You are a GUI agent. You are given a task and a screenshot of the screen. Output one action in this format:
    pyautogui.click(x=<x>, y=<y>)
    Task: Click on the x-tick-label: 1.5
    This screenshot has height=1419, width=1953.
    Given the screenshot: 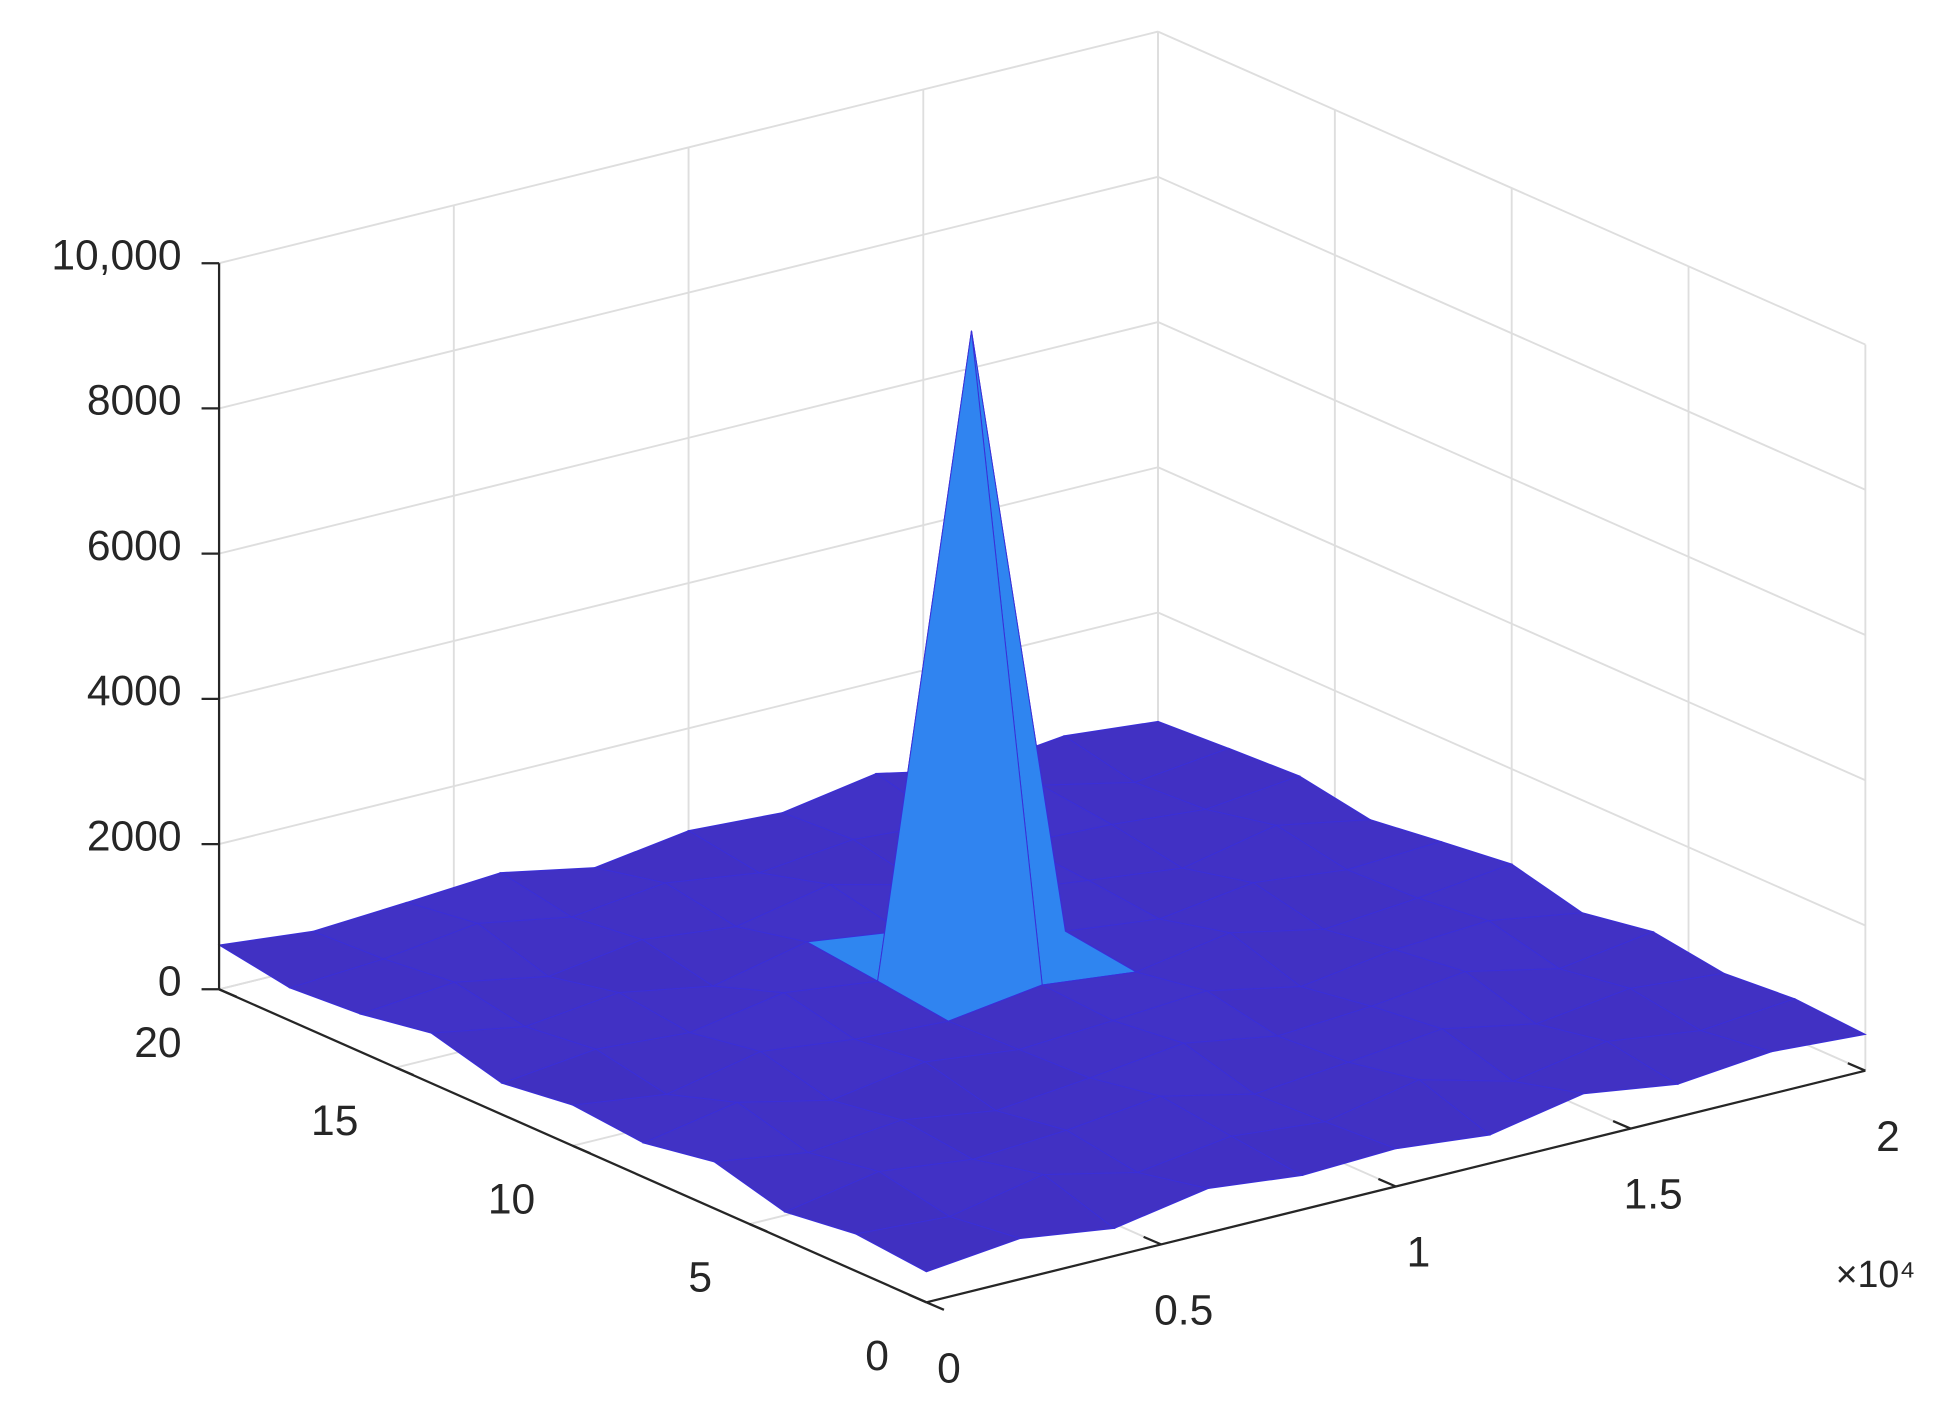 What is the action you would take?
    pyautogui.click(x=1653, y=1195)
    